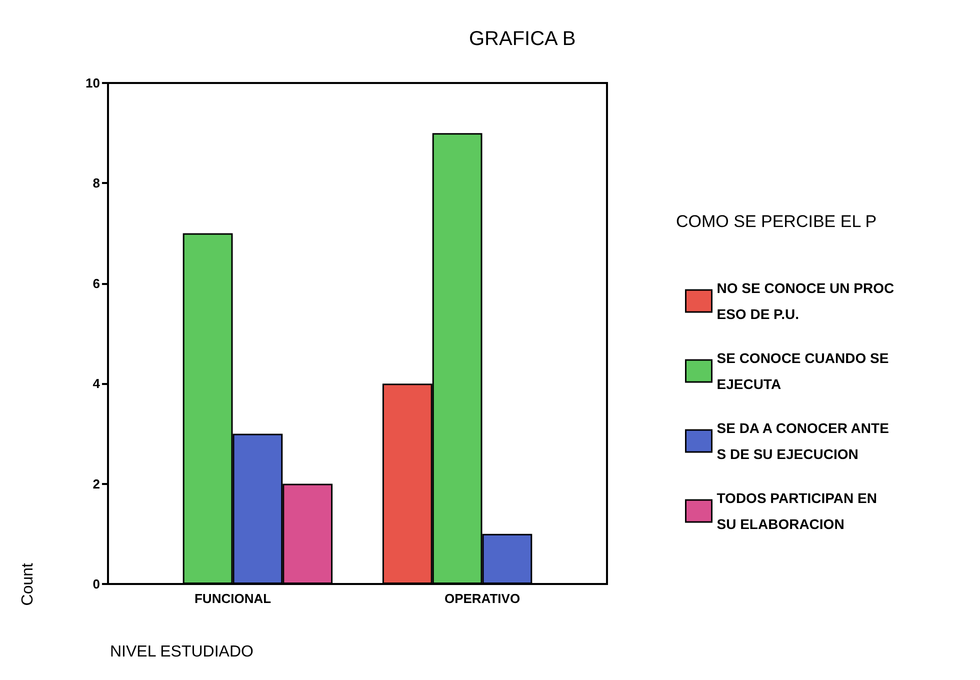 The height and width of the screenshot is (680, 980). What do you see at coordinates (776, 221) in the screenshot?
I see `legend-title: COMO SE PERCIBE EL P` at bounding box center [776, 221].